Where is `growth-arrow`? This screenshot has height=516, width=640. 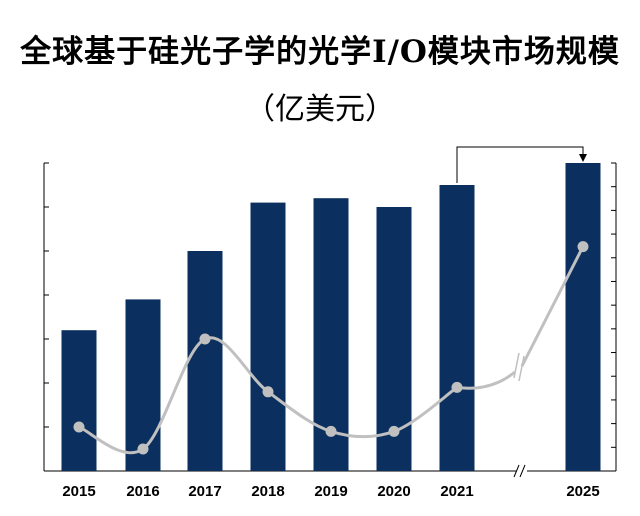
growth-arrow is located at coordinates (520, 164).